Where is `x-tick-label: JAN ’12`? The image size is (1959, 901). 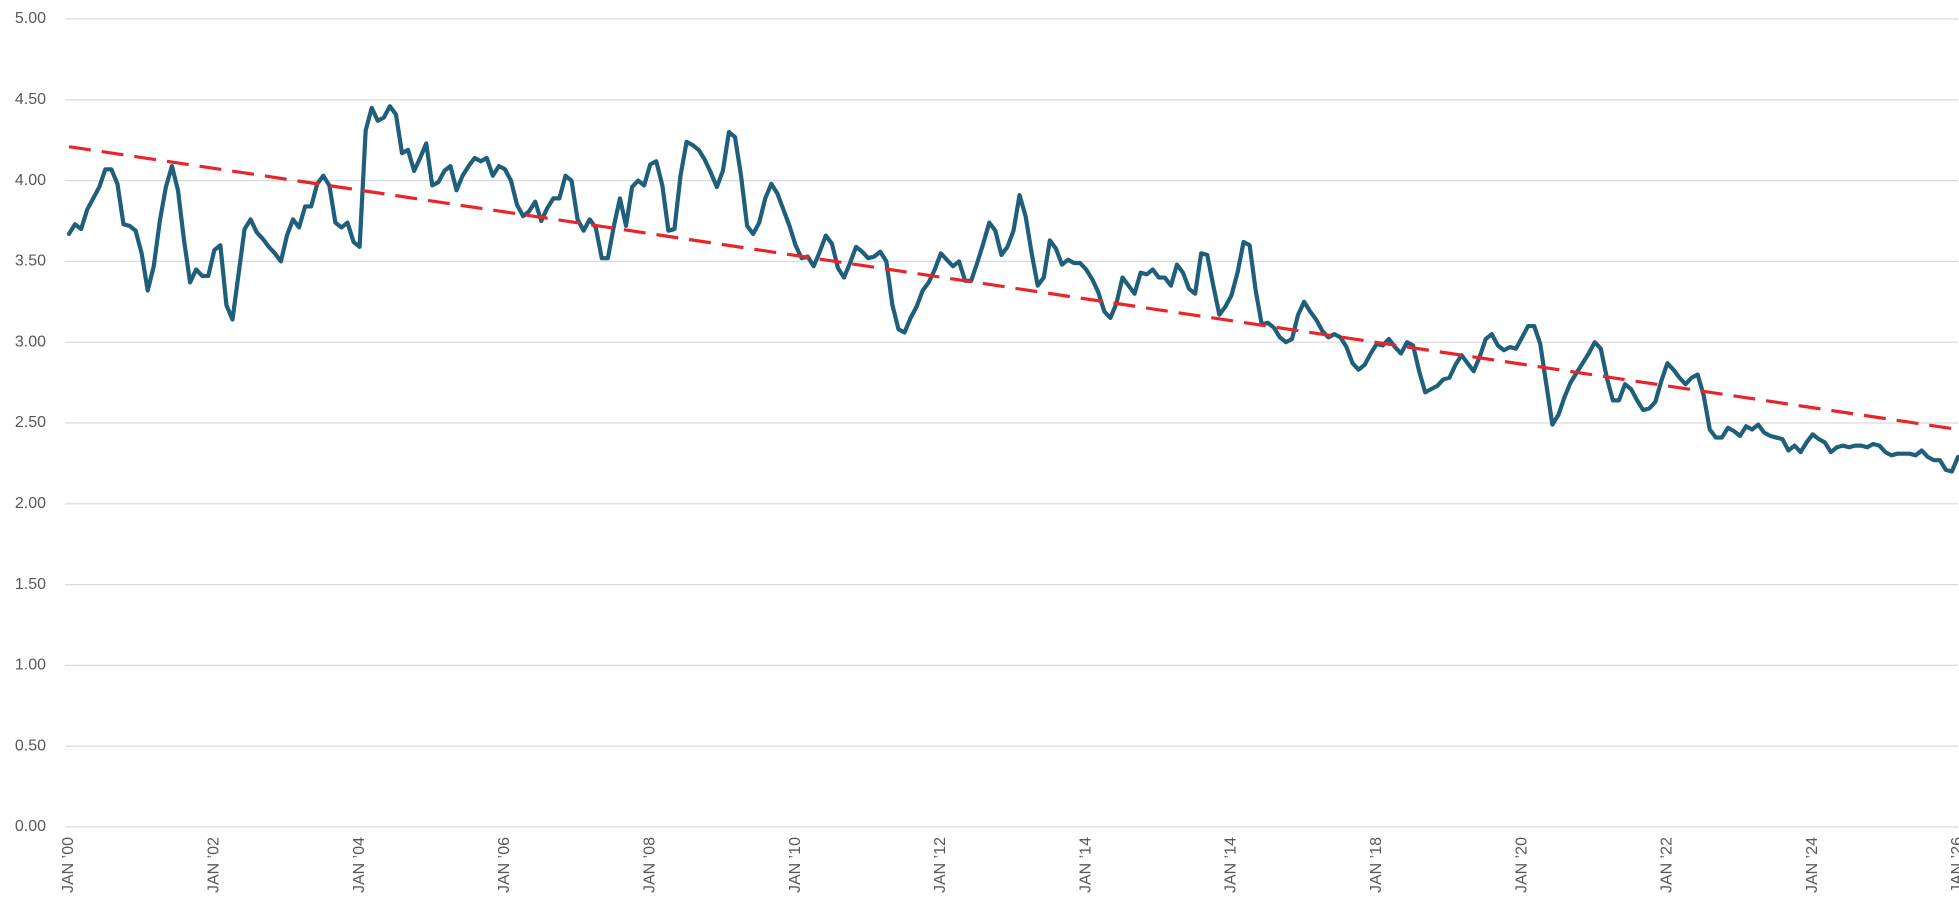 x-tick-label: JAN ’12 is located at coordinates (940, 865).